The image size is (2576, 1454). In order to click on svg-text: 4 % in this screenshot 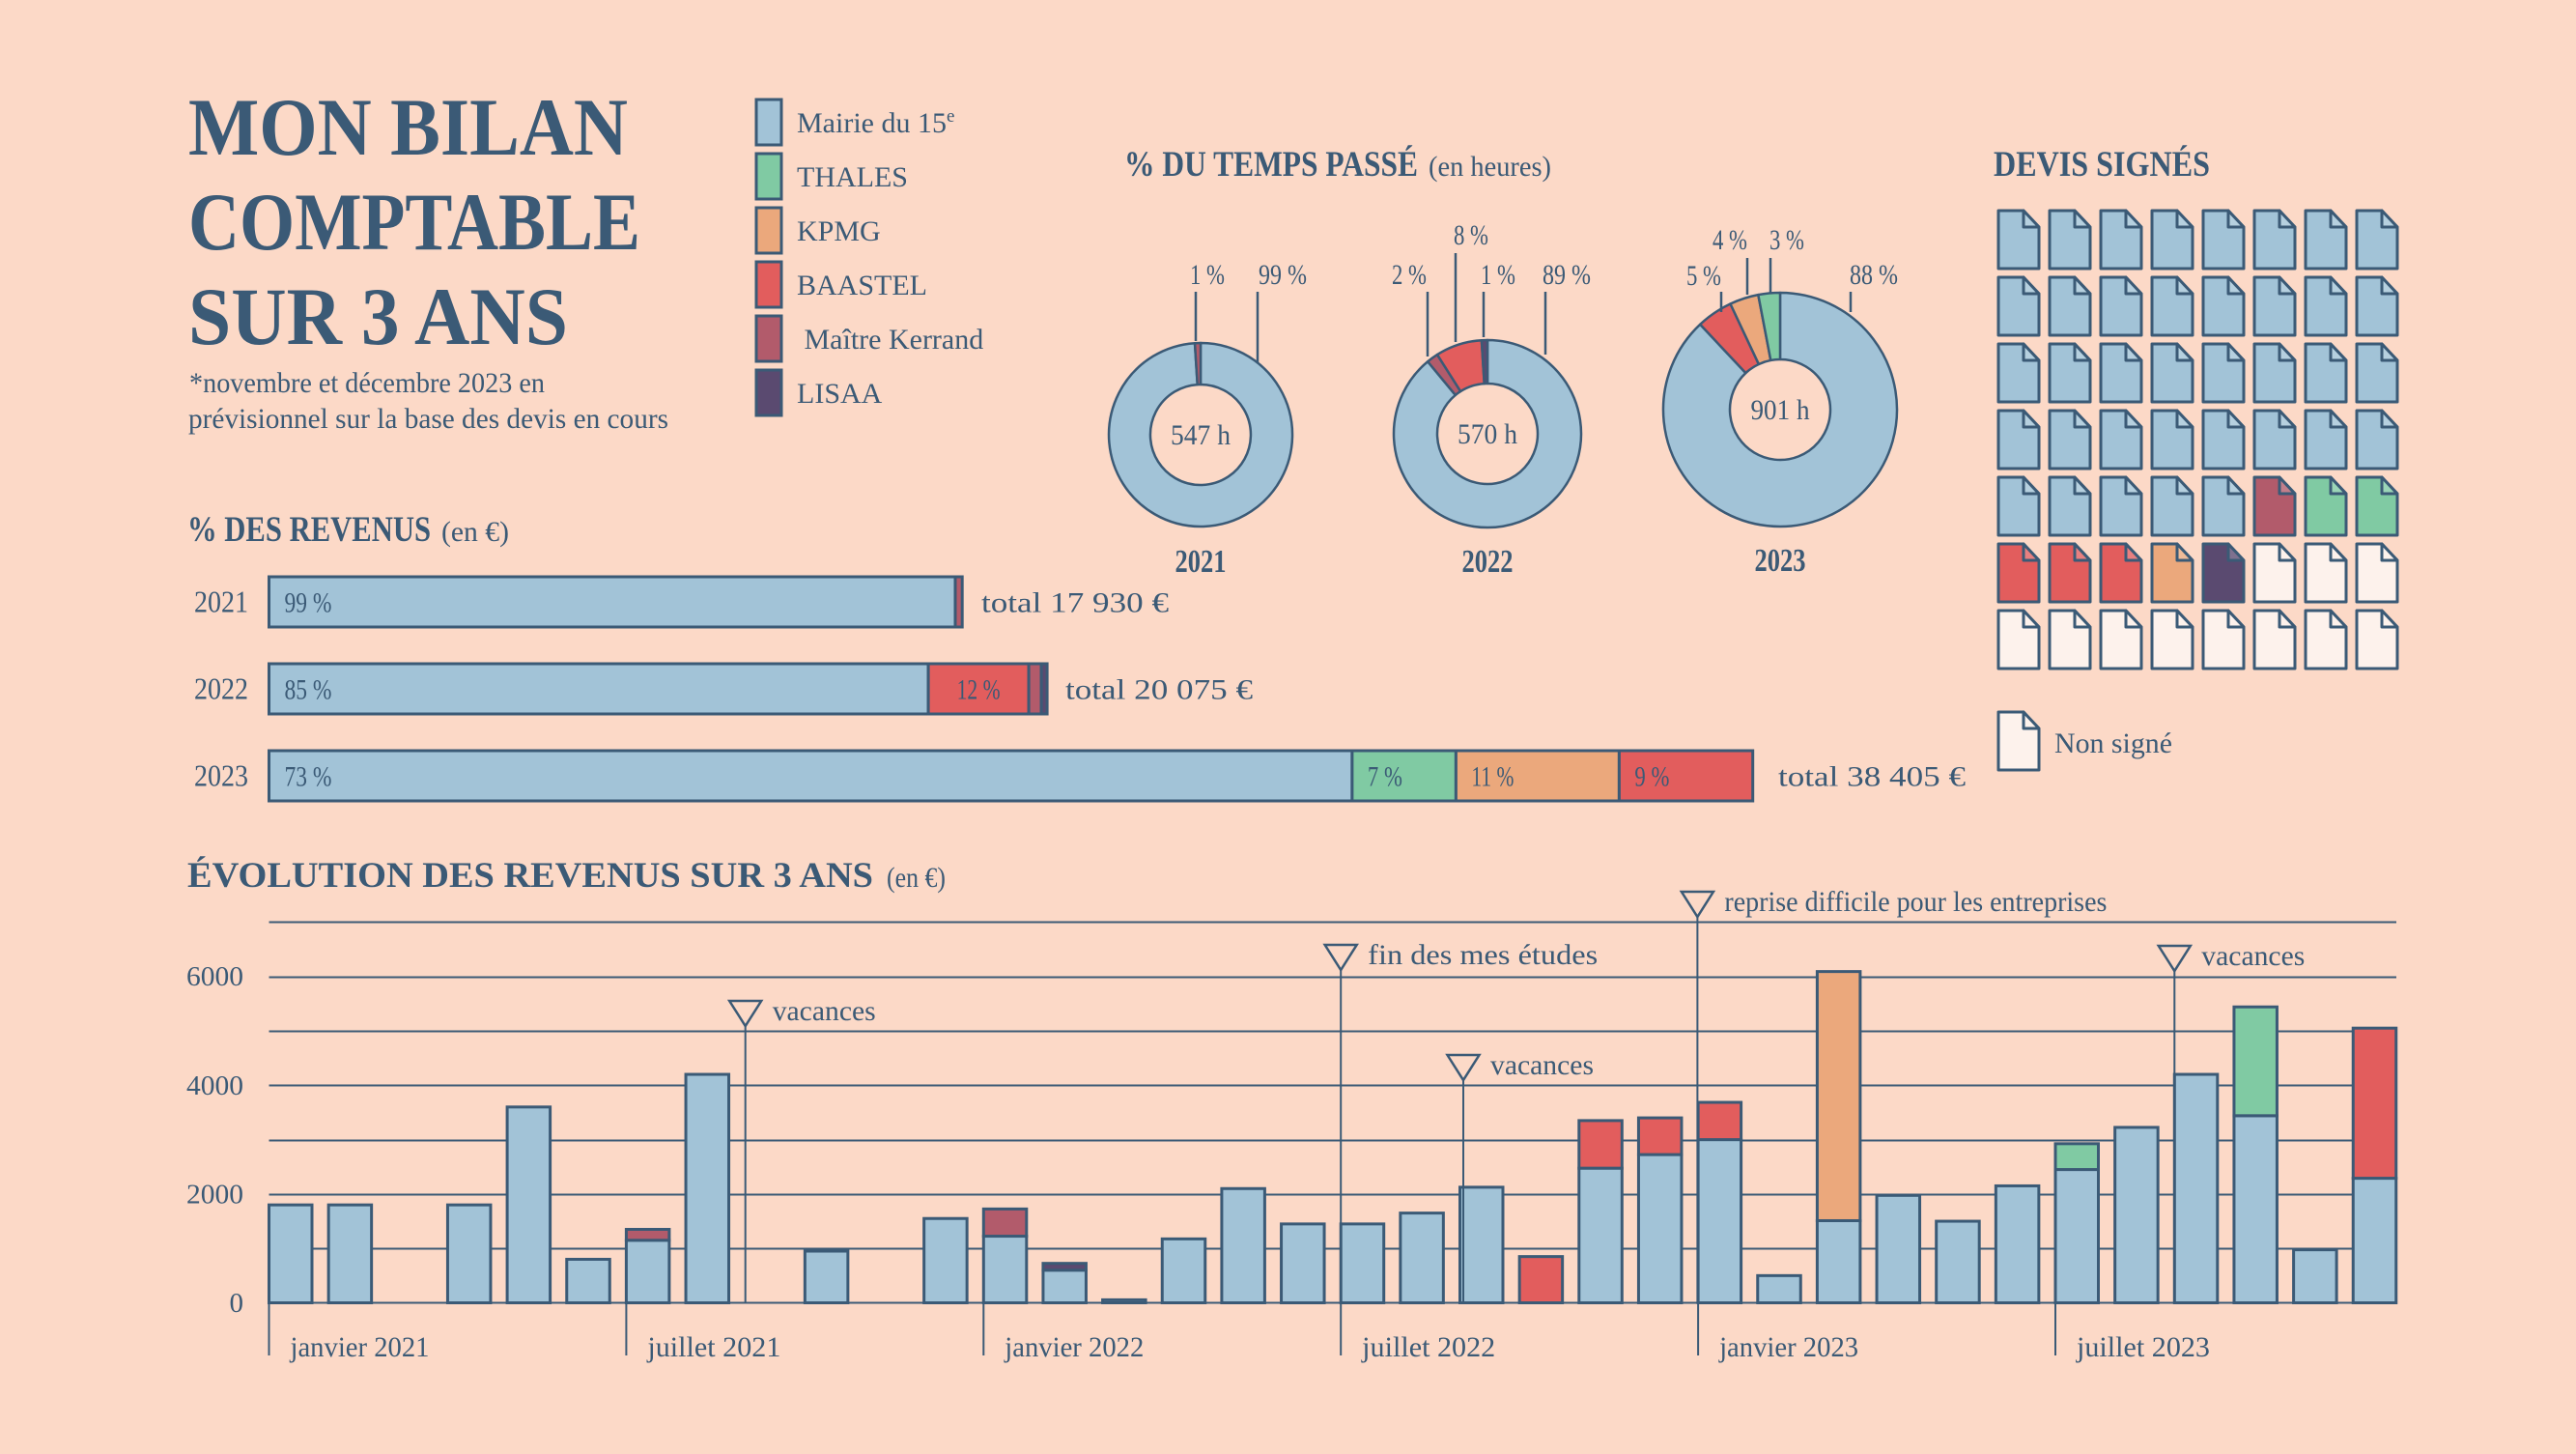, I will do `click(1730, 240)`.